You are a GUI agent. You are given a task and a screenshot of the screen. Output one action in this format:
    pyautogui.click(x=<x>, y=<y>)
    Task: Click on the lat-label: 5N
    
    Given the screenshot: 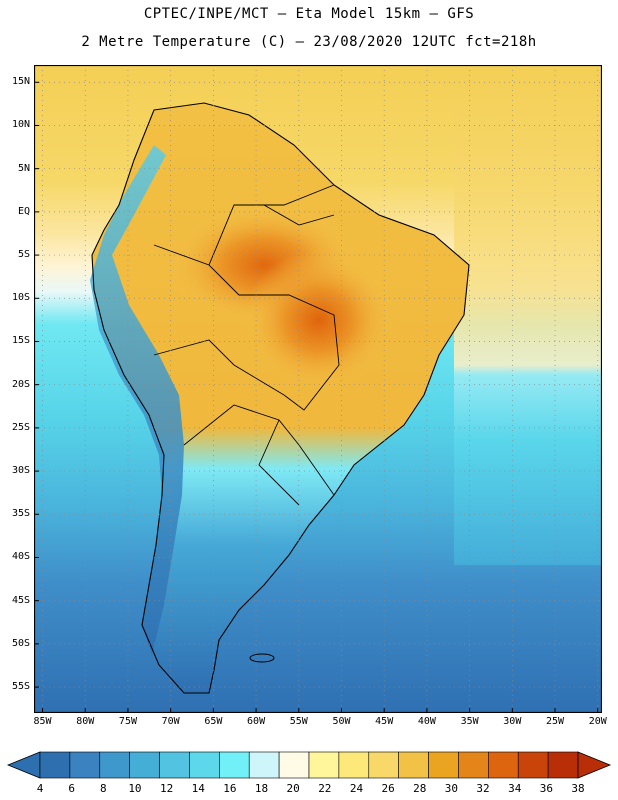 What is the action you would take?
    pyautogui.click(x=23, y=168)
    